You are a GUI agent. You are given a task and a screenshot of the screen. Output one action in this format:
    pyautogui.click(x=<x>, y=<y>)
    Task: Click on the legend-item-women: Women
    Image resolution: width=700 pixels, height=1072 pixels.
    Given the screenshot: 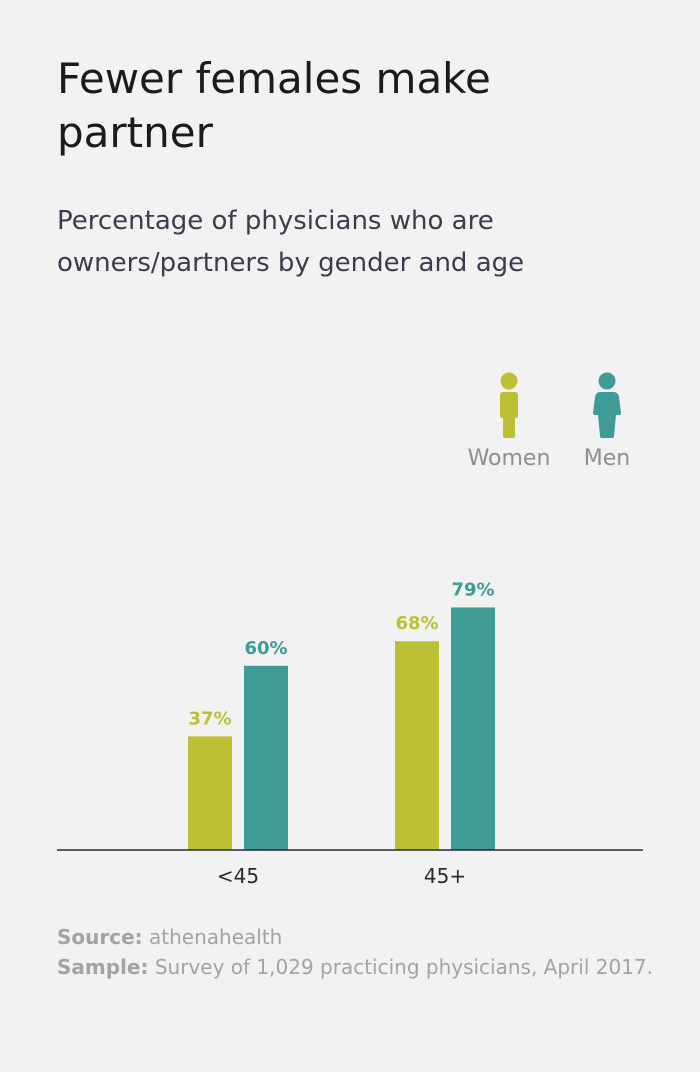 What is the action you would take?
    pyautogui.click(x=509, y=421)
    